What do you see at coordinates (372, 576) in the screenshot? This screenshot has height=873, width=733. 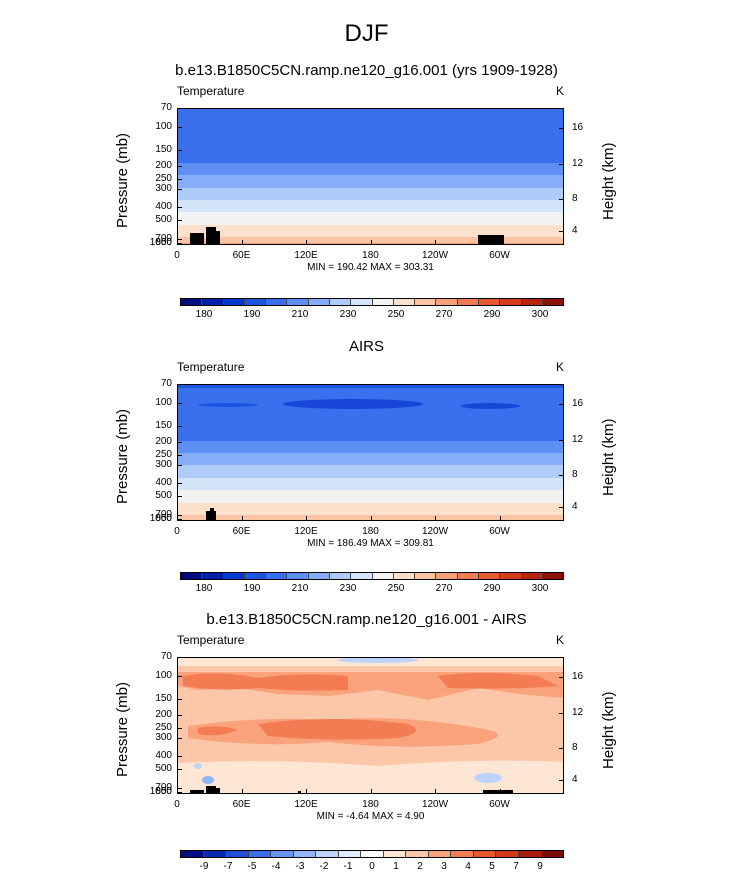 I see `colorbar` at bounding box center [372, 576].